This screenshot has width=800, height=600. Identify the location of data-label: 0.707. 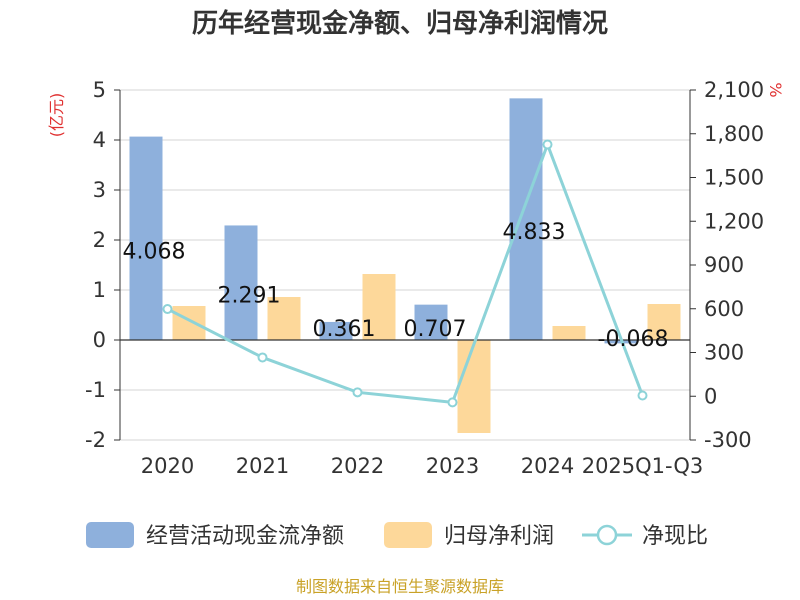
(435, 329).